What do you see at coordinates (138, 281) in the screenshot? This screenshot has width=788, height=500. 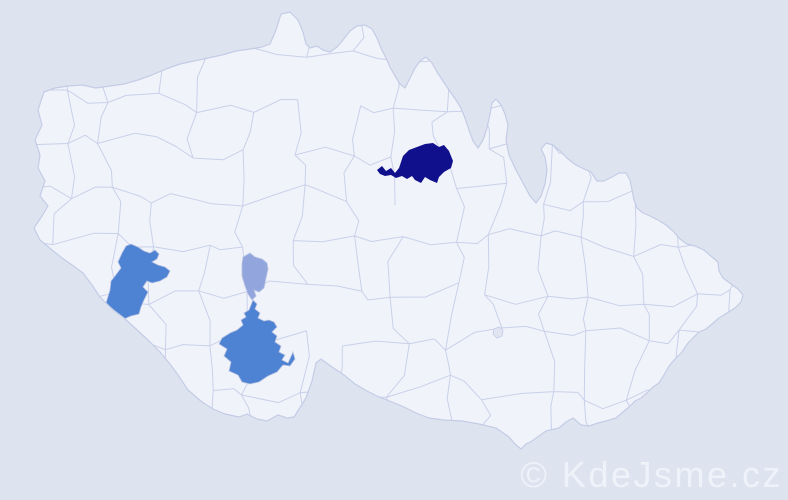 I see `highlighted-district-southwest-medium` at bounding box center [138, 281].